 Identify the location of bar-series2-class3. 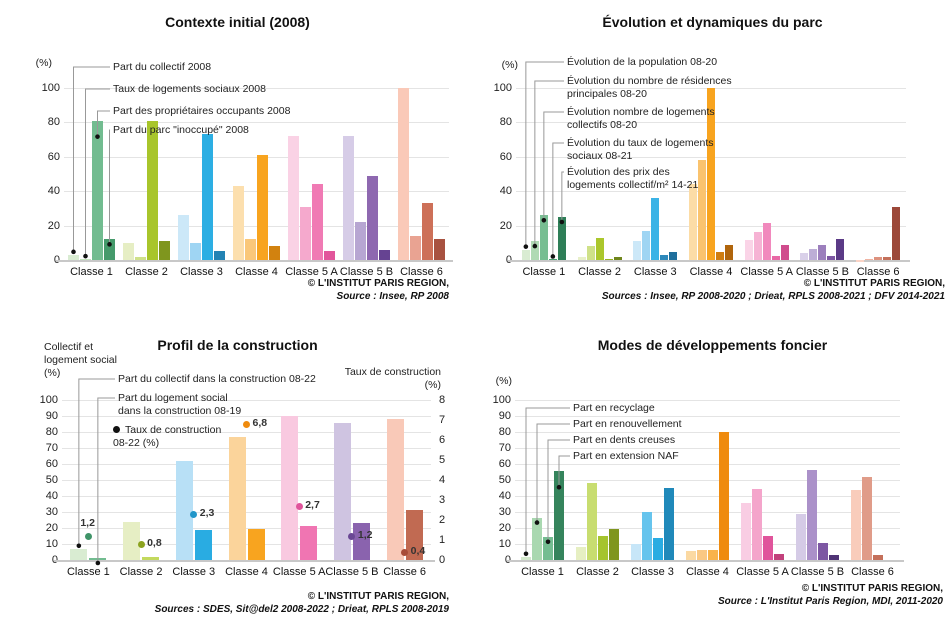
(262, 207).